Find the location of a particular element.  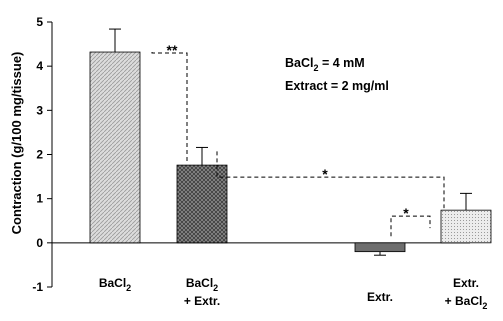

category-label-line2: + Extr. is located at coordinates (202, 301).